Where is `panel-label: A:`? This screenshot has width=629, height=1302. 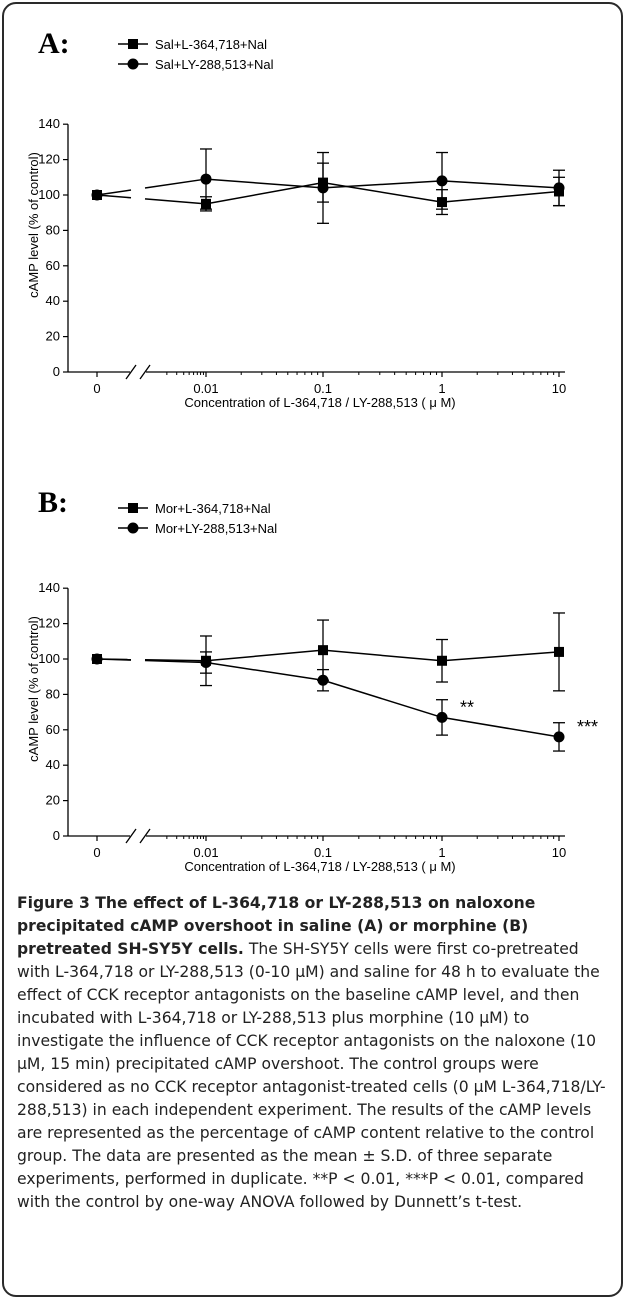 panel-label: A: is located at coordinates (54, 43).